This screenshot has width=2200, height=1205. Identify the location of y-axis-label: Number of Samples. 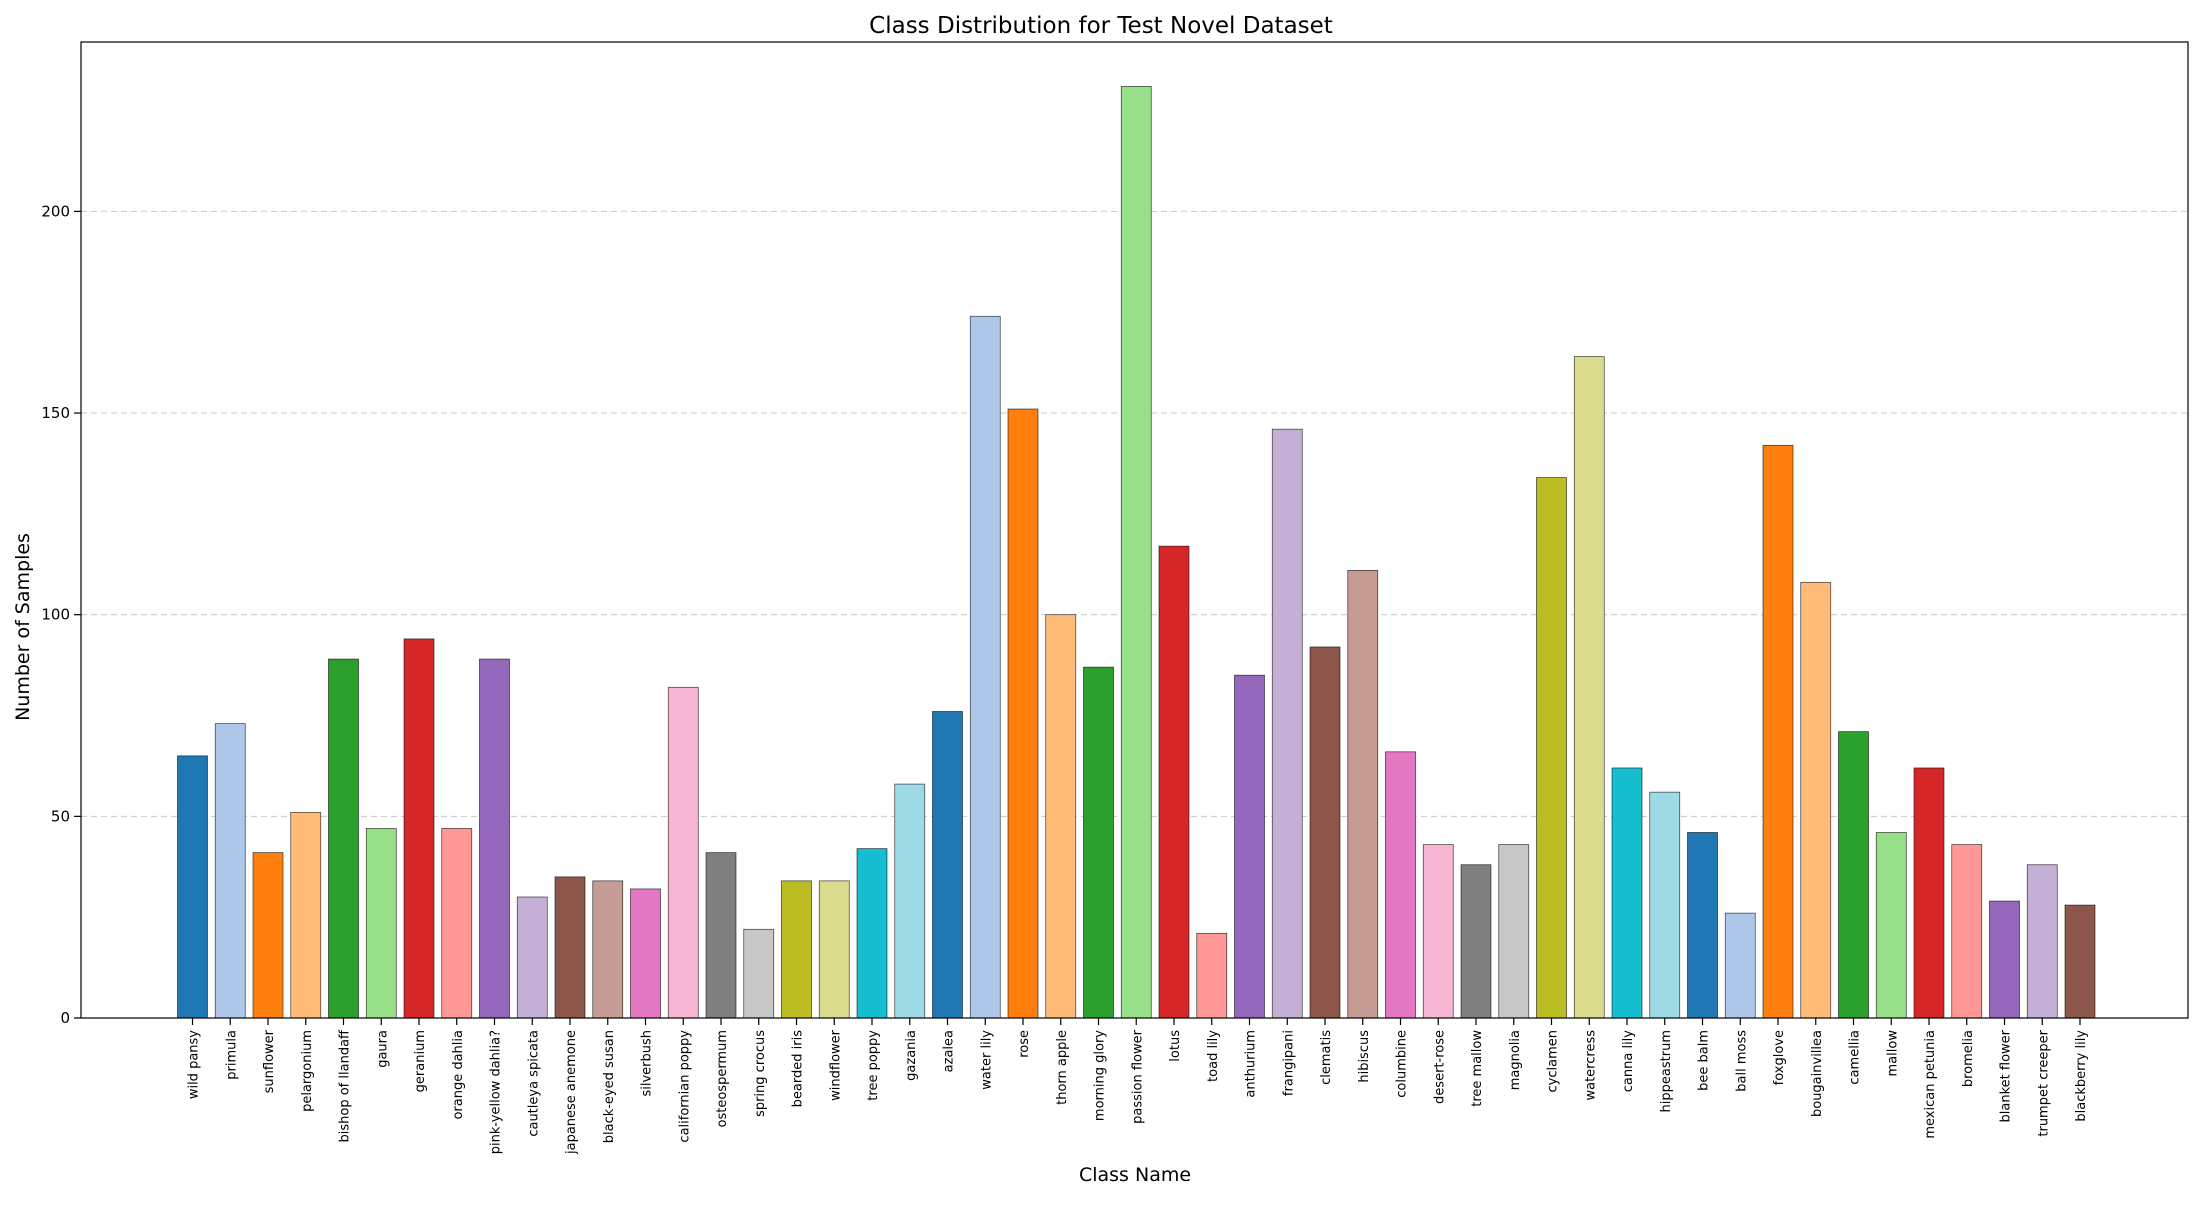
(23, 627).